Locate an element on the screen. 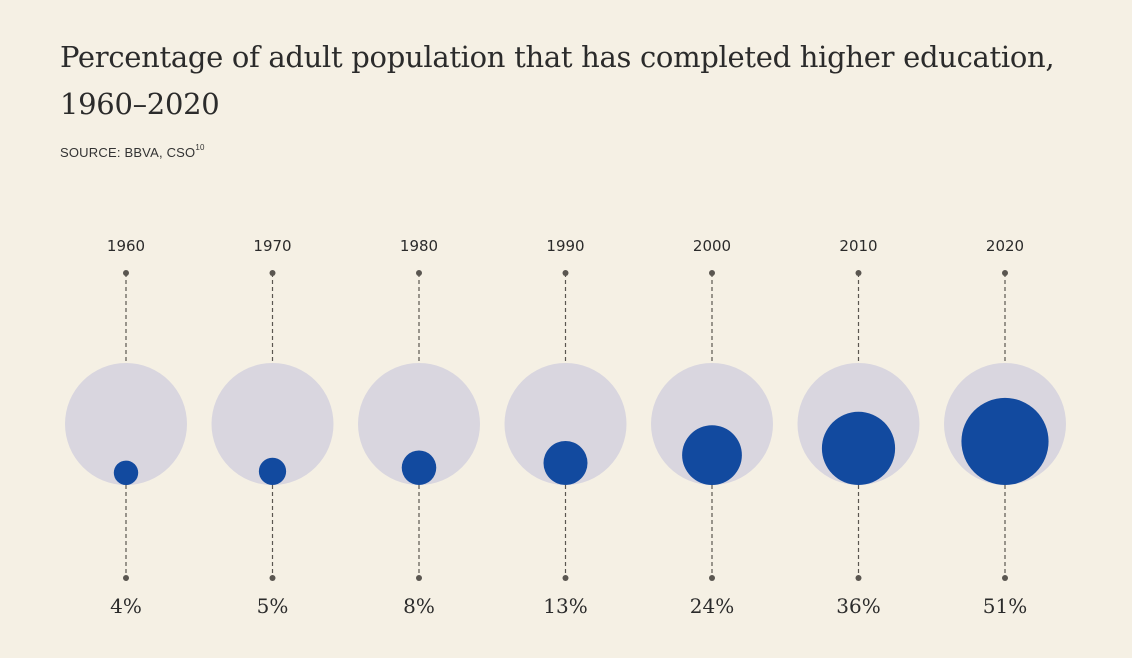 This screenshot has height=658, width=1132. year-label: 2010 is located at coordinates (858, 246).